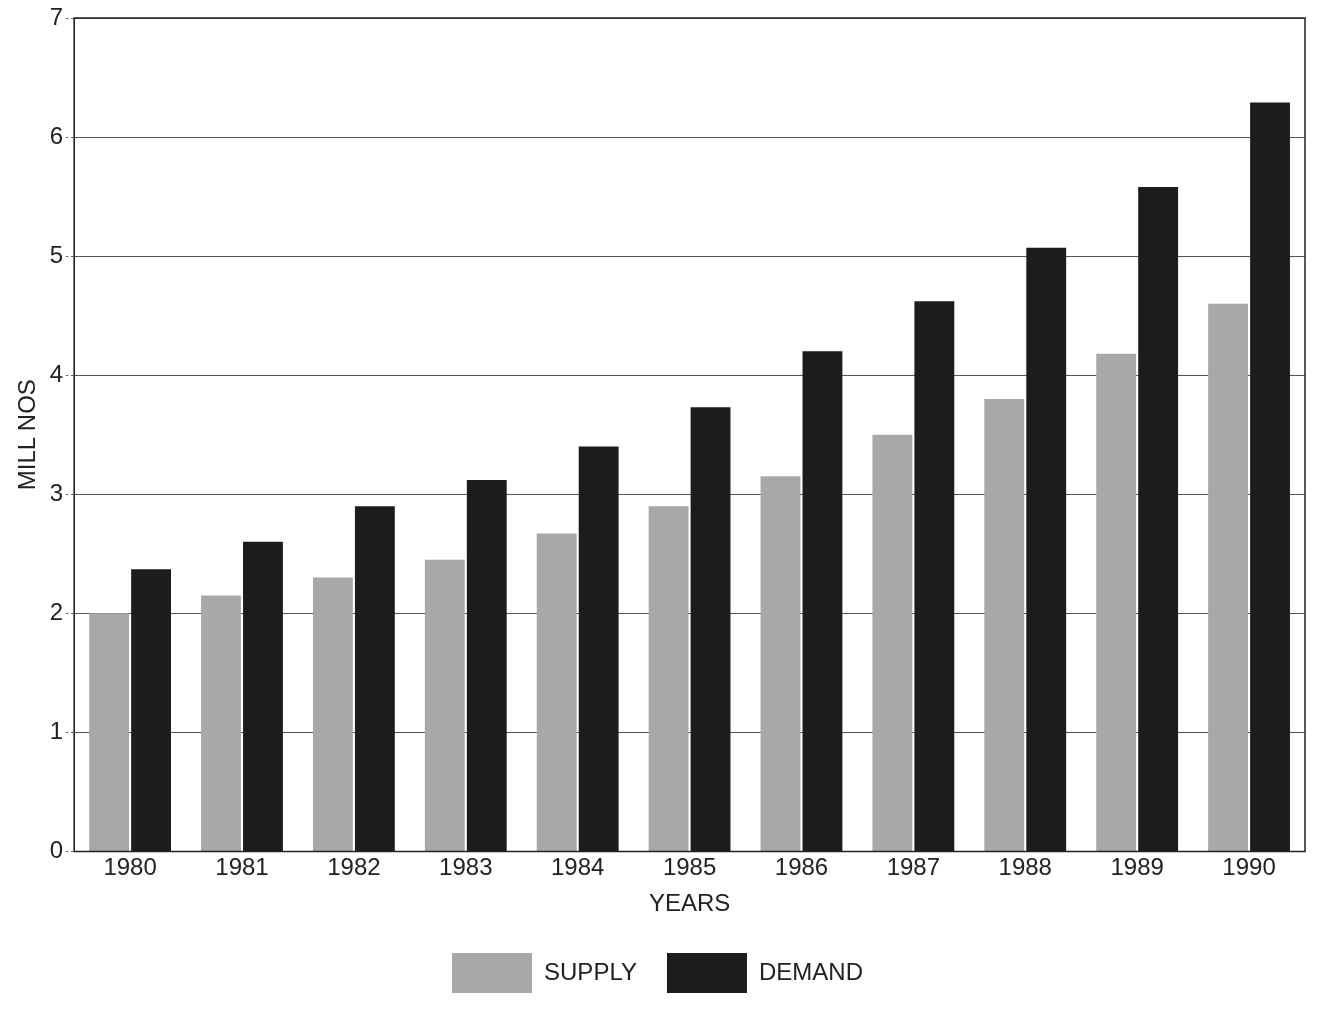  What do you see at coordinates (56, 492) in the screenshot?
I see `y-tick-label: 3` at bounding box center [56, 492].